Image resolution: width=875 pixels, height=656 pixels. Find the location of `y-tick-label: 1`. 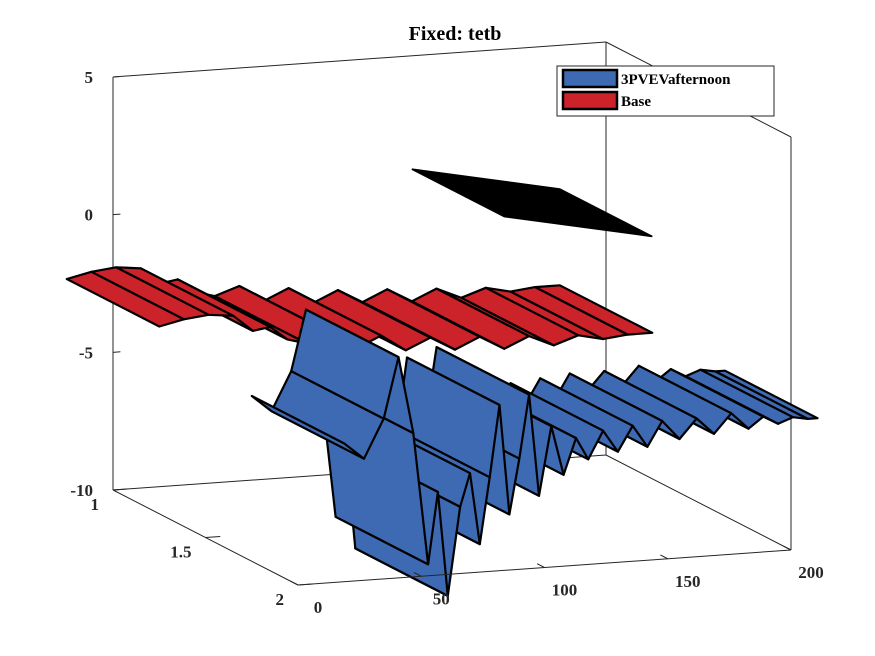

y-tick-label: 1 is located at coordinates (95, 504).